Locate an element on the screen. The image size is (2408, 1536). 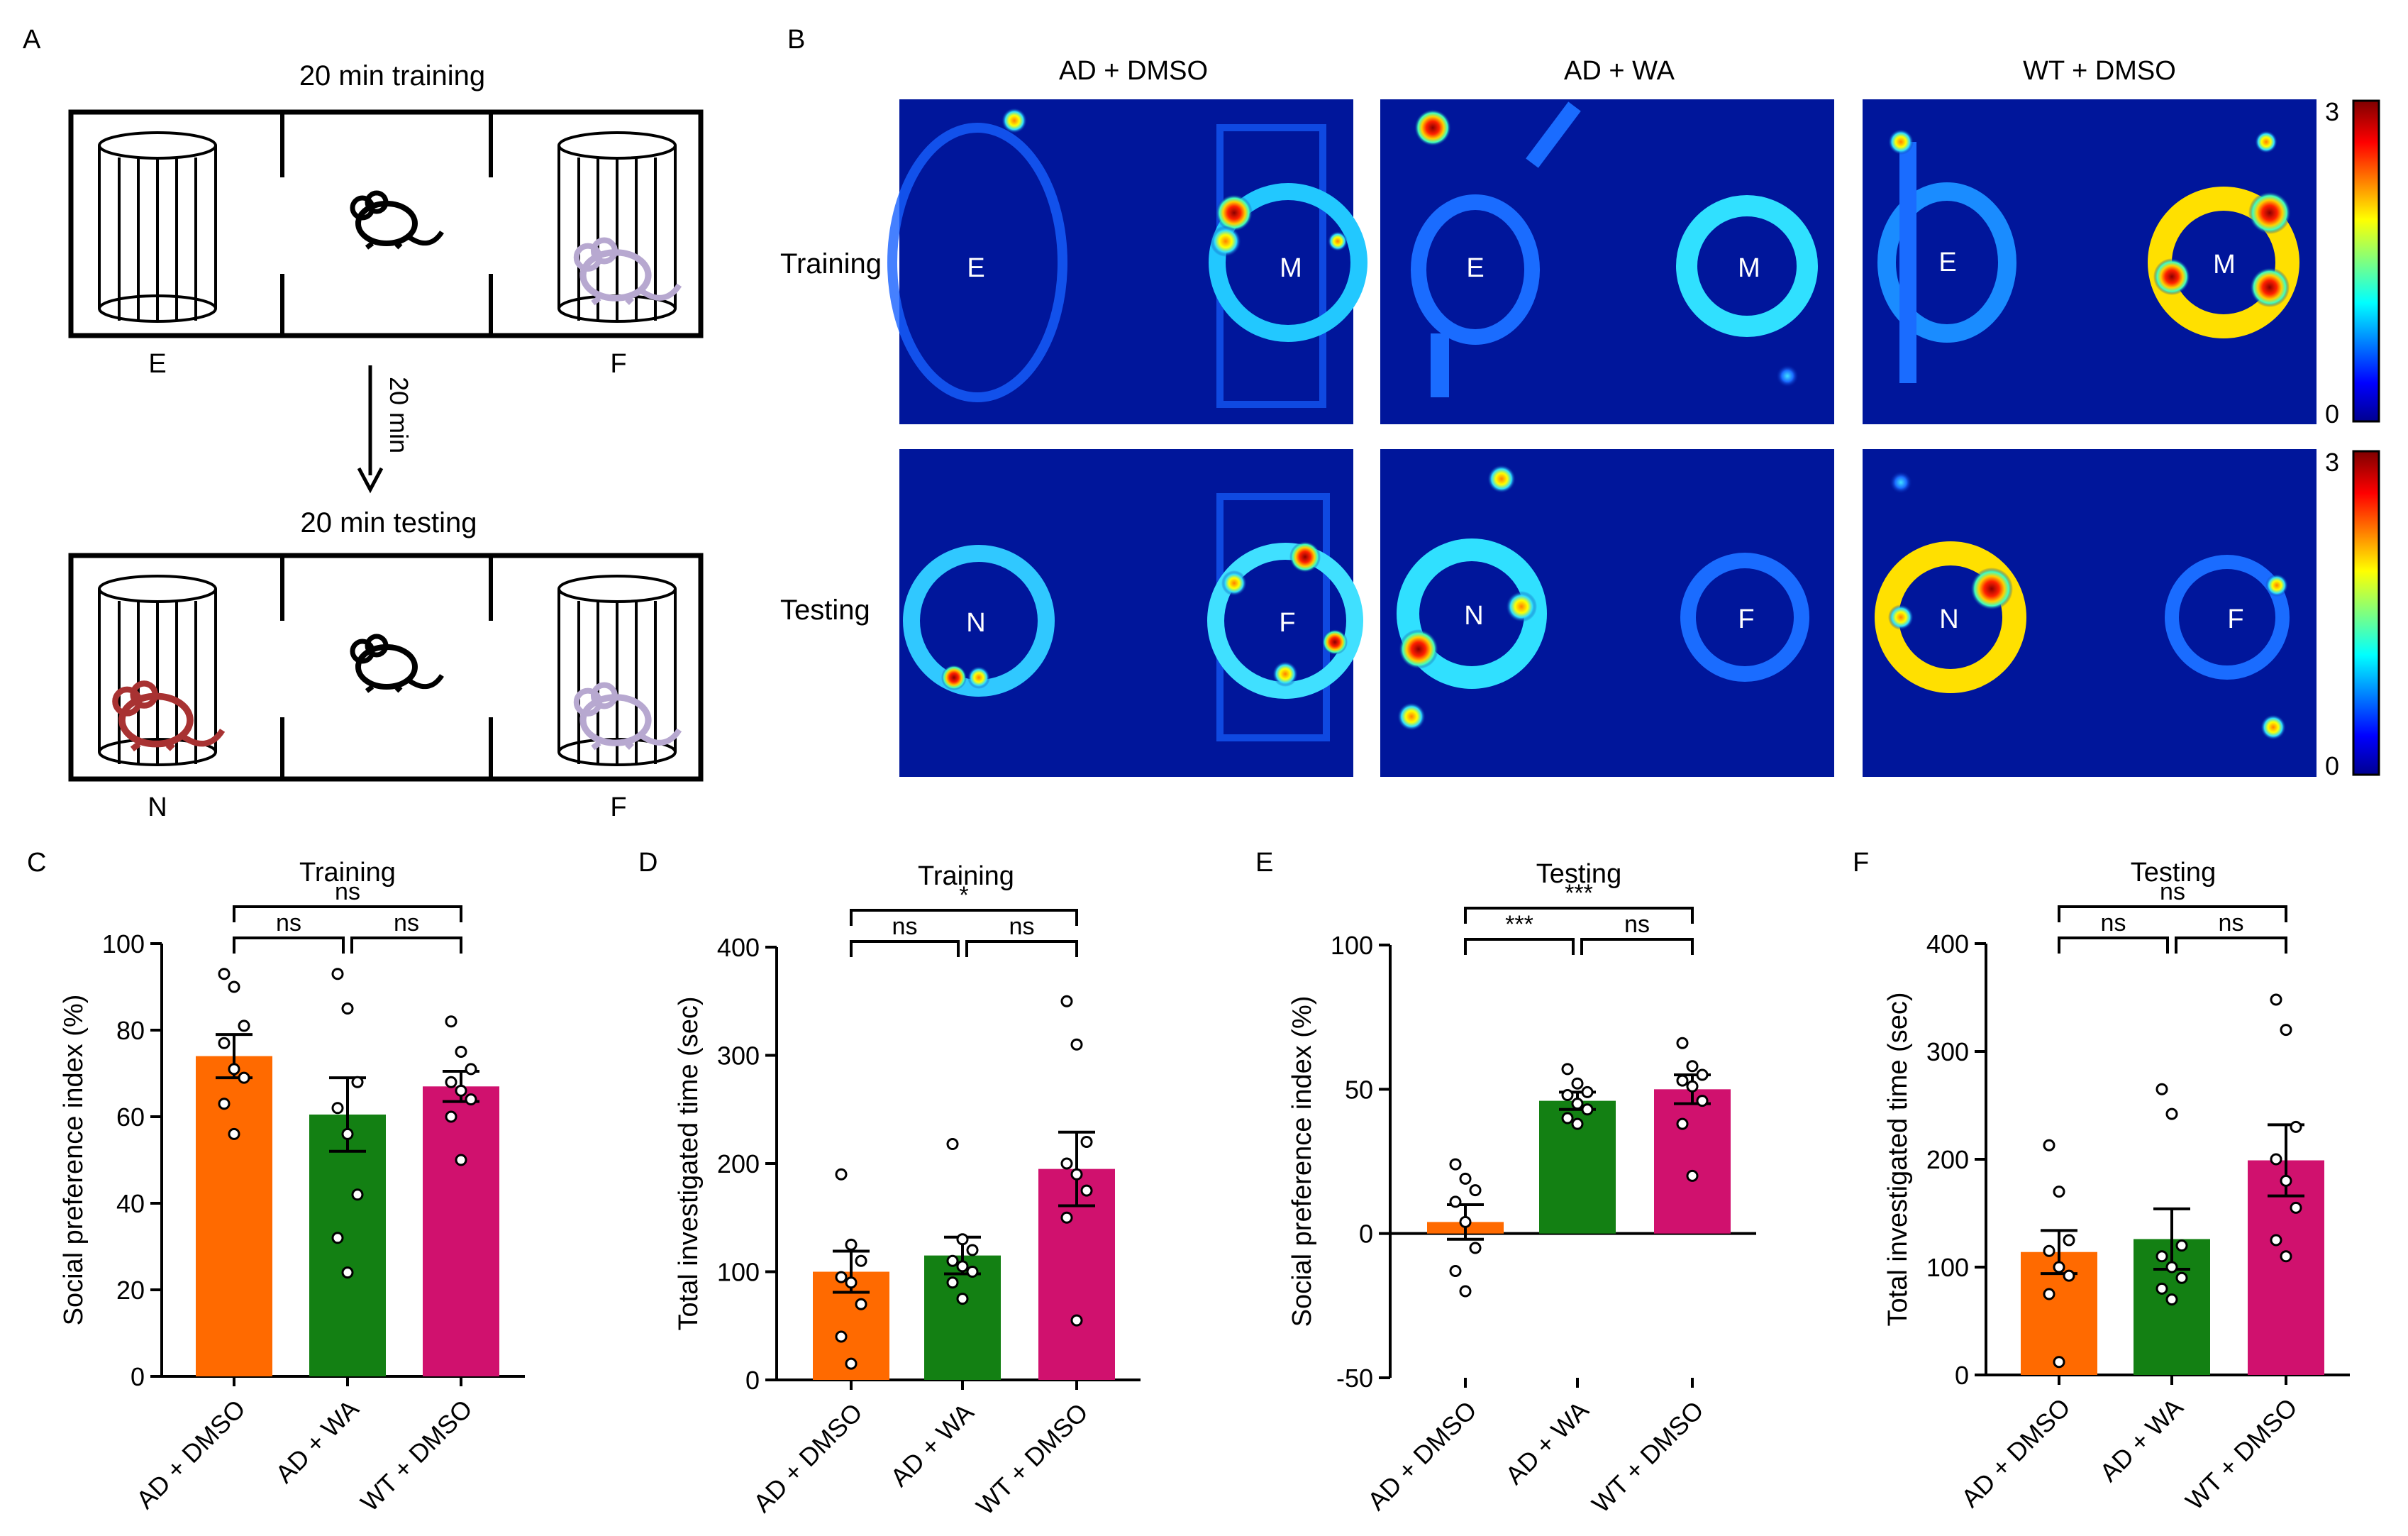
heatmap-testing-ad-wa: N F is located at coordinates (1607, 613).